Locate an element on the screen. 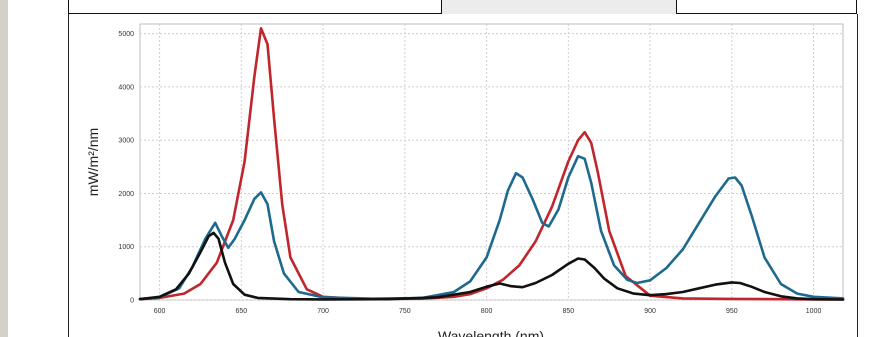 Image resolution: width=884 pixels, height=337 pixels. x-tick-label: 900 is located at coordinates (650, 311).